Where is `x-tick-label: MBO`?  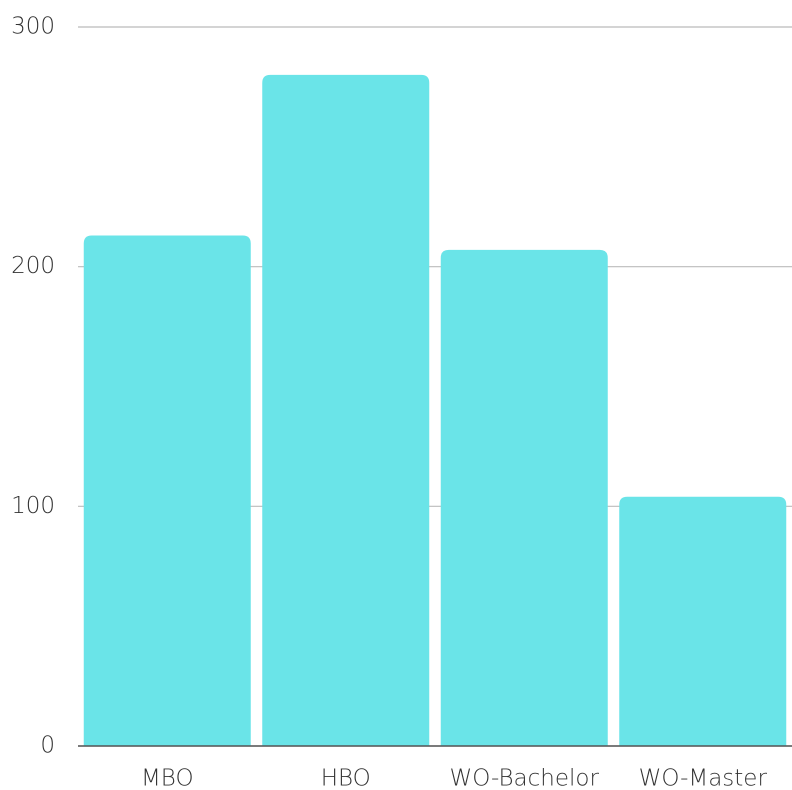
x-tick-label: MBO is located at coordinates (167, 778).